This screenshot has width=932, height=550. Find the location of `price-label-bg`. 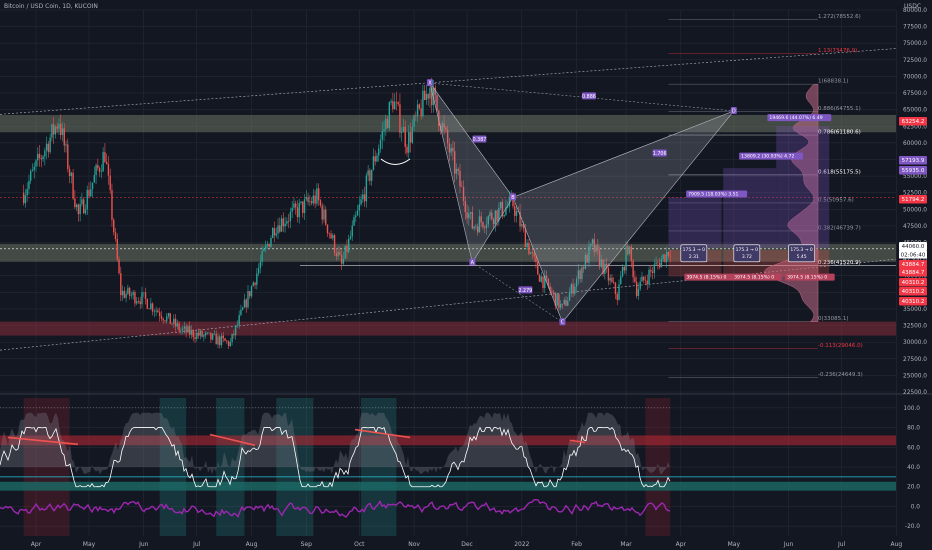

price-label-bg is located at coordinates (913, 291).